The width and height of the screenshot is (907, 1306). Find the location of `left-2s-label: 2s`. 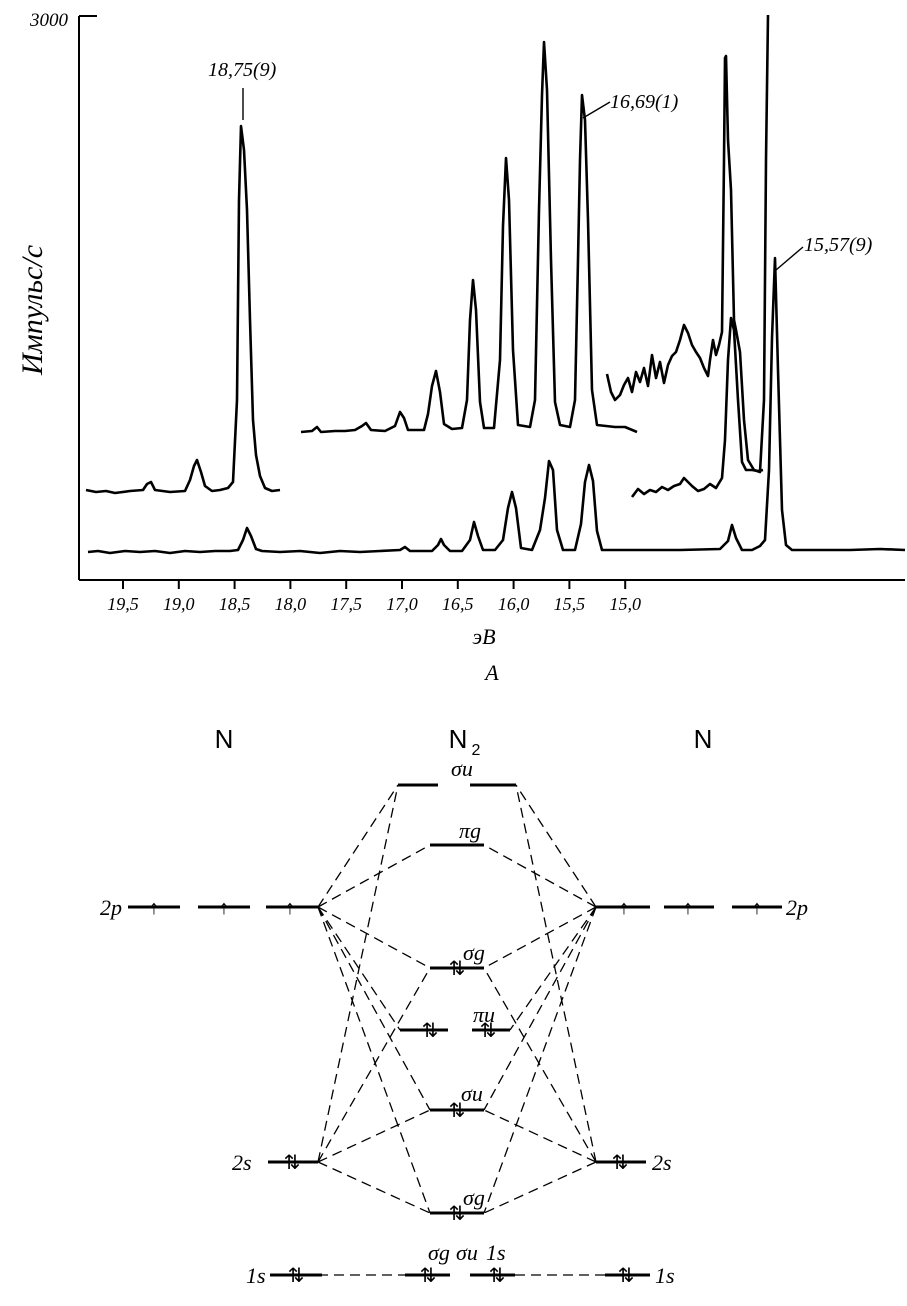

left-2s-label: 2s is located at coordinates (242, 1162).